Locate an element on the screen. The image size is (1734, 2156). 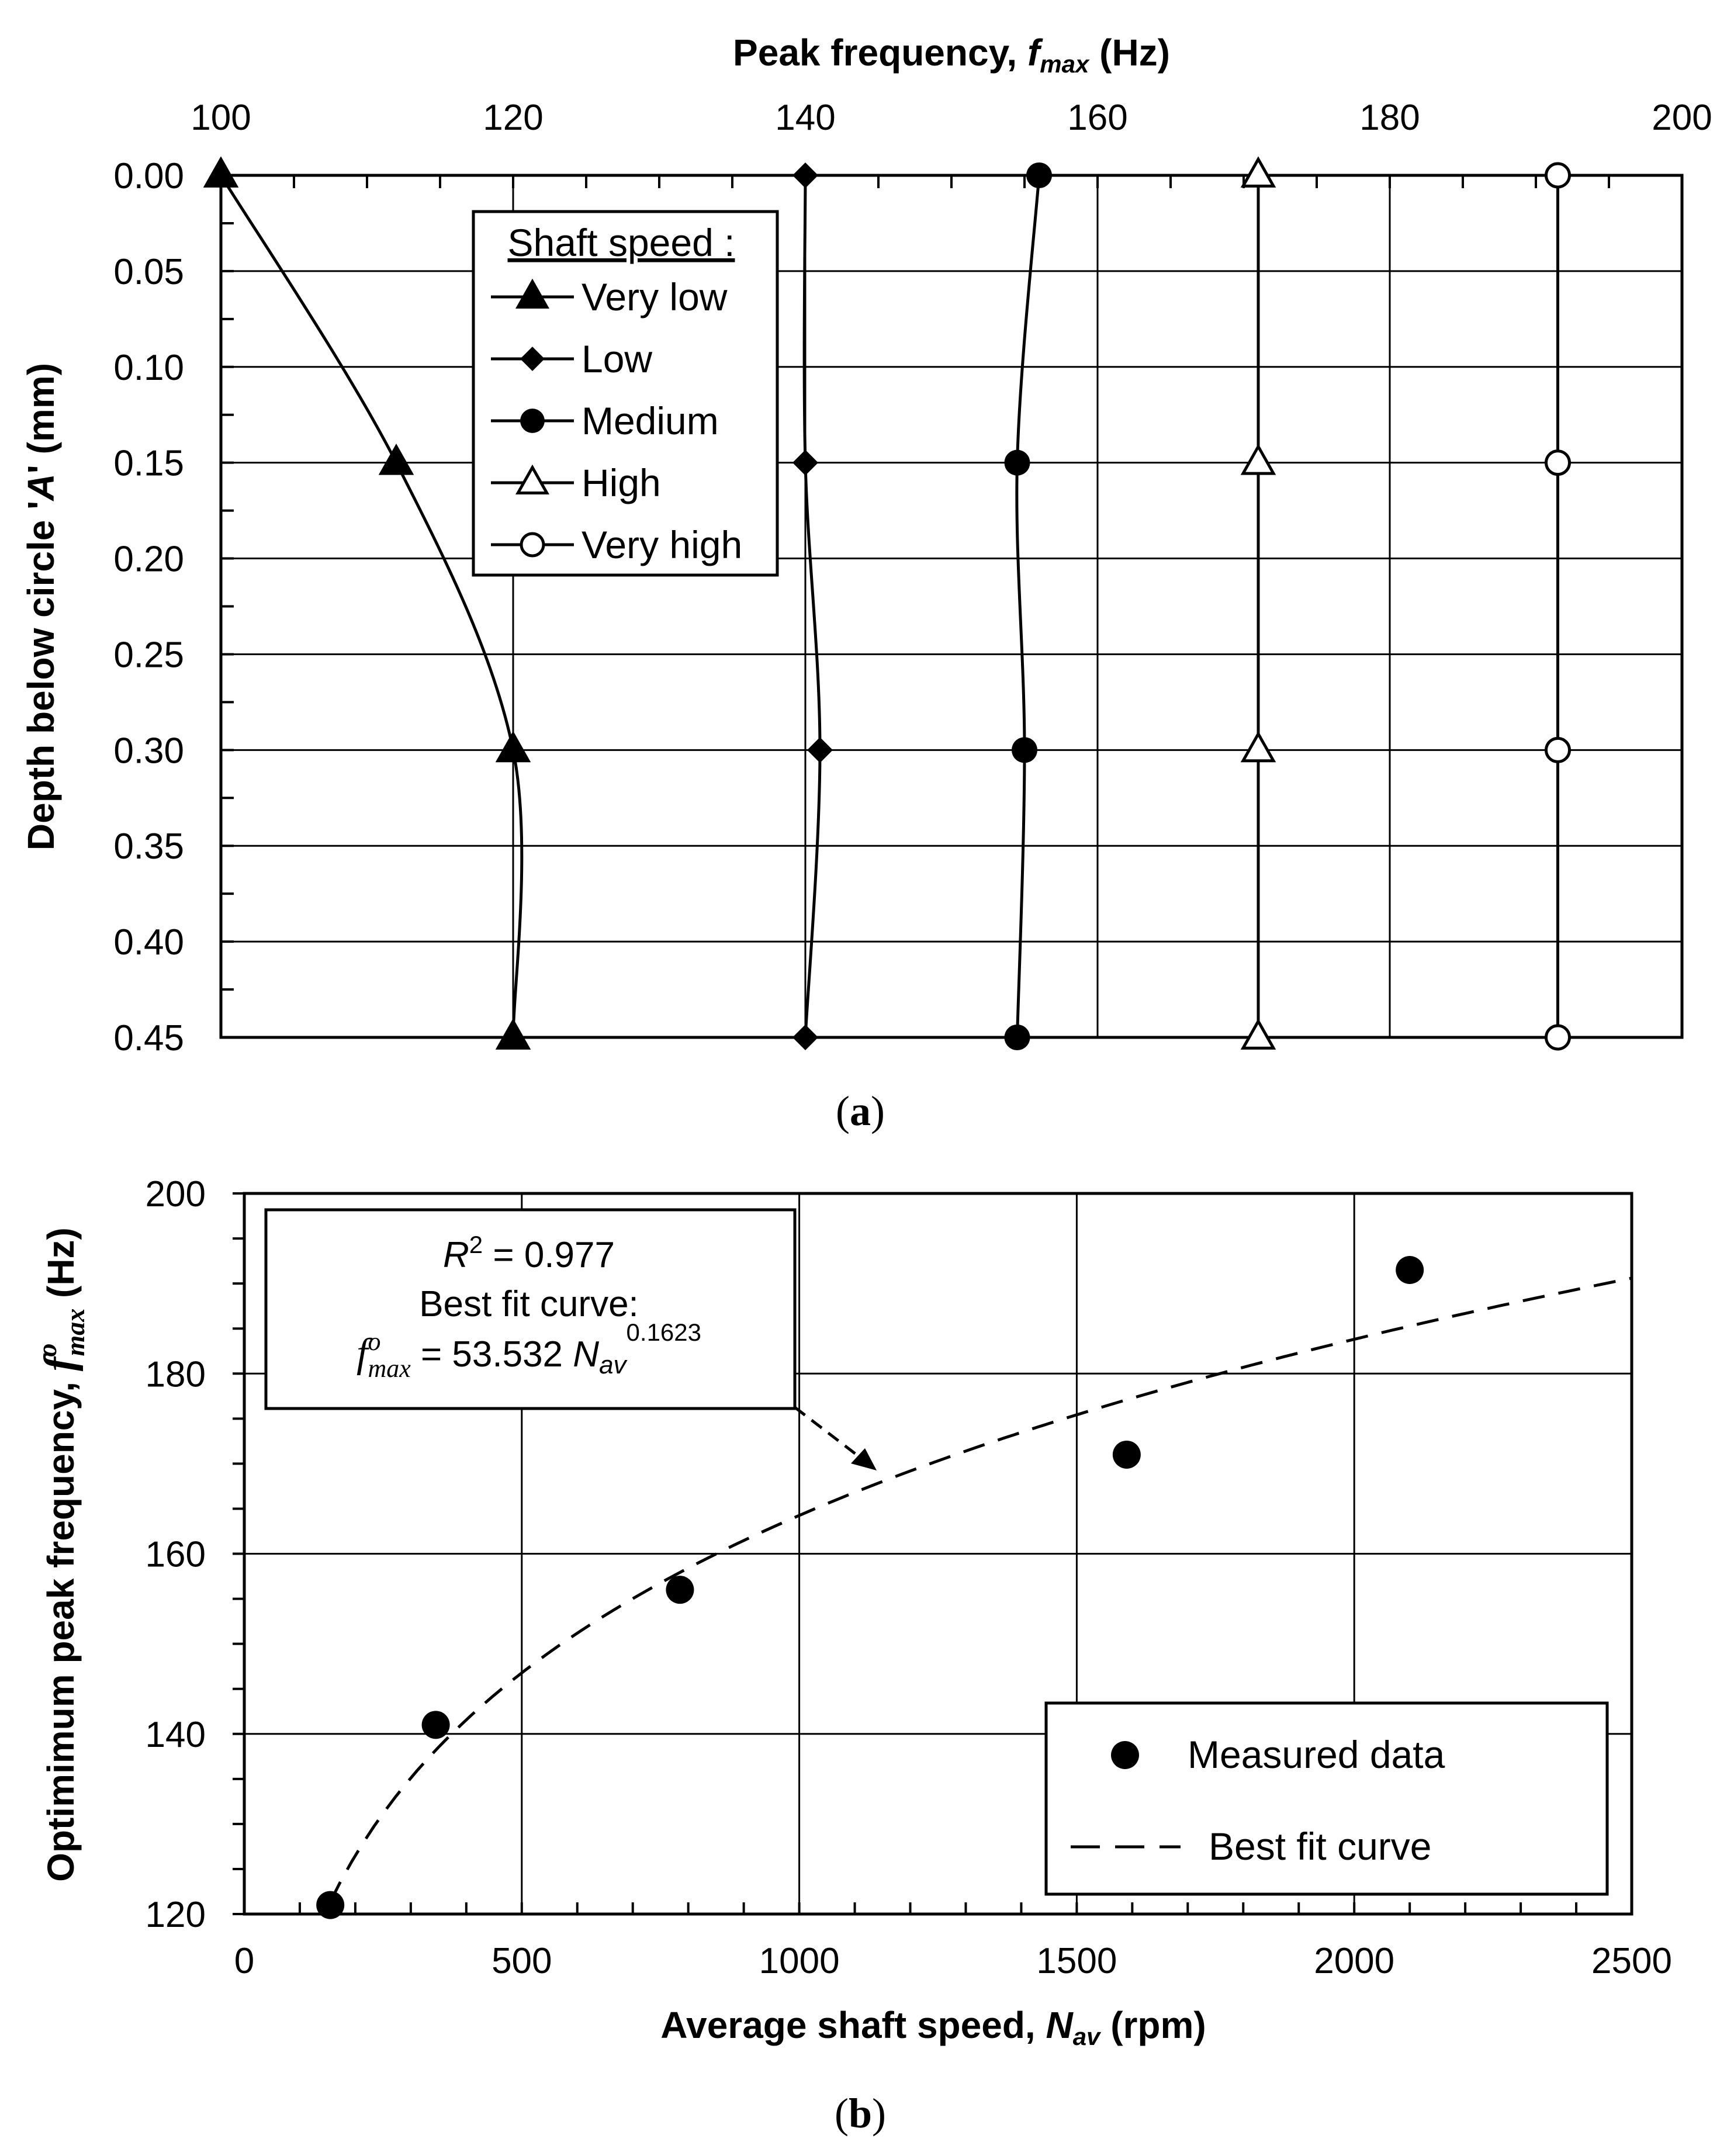
chart-b-y-tick-160: 160 is located at coordinates (176, 1555).